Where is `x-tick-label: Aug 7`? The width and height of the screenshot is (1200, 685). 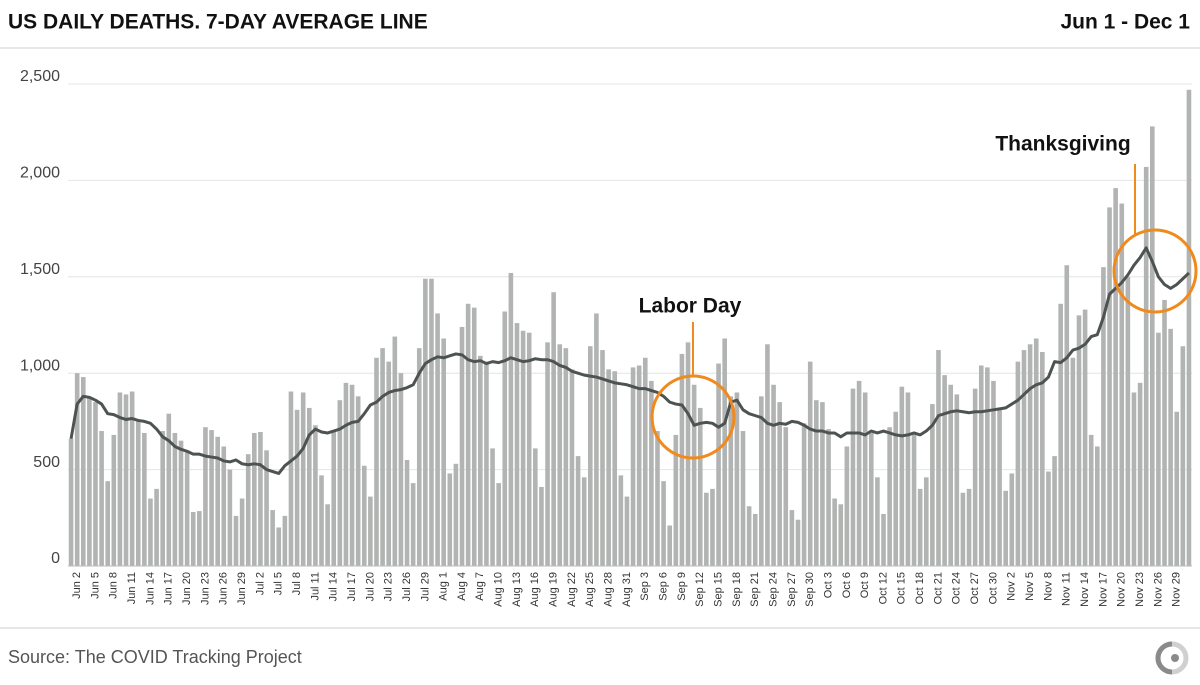
x-tick-label: Aug 7 is located at coordinates (480, 586).